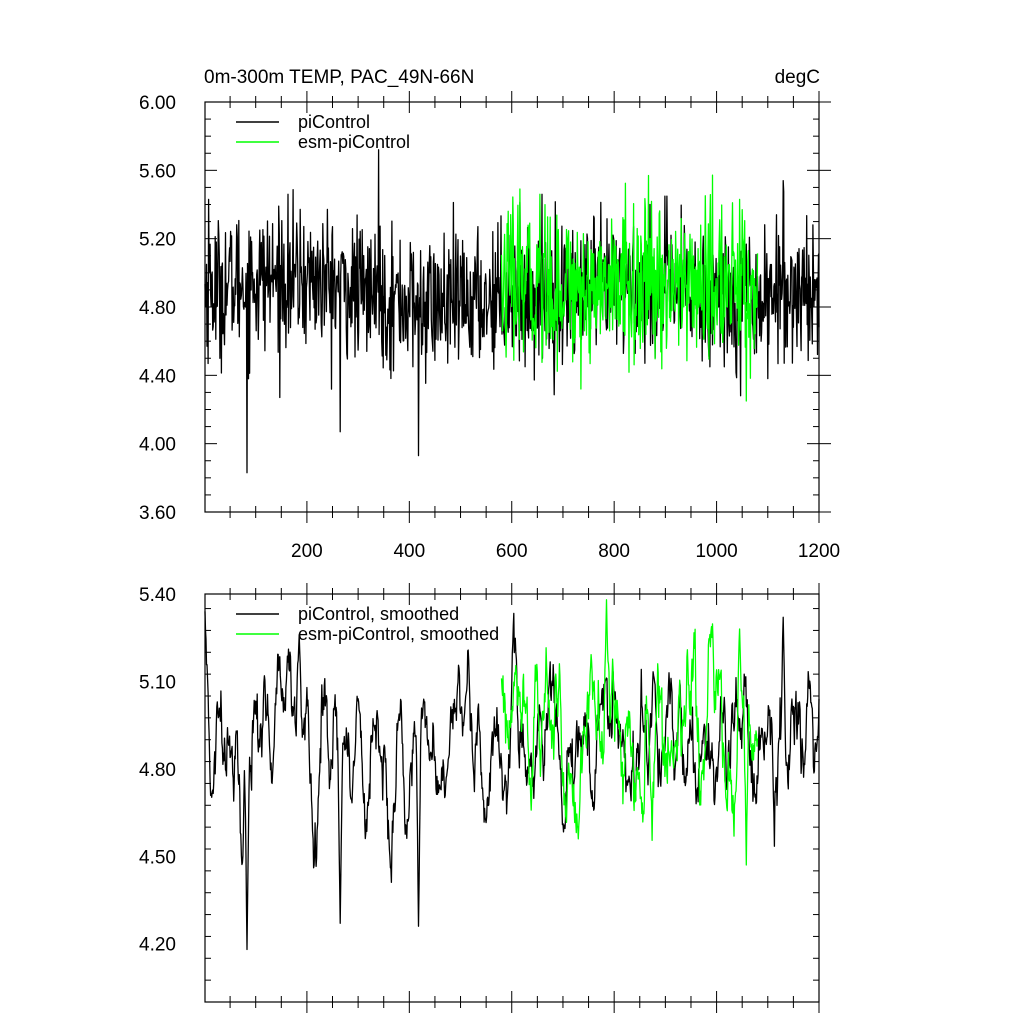  Describe the element at coordinates (157, 682) in the screenshot. I see `y-tick-label: 5.10` at that location.